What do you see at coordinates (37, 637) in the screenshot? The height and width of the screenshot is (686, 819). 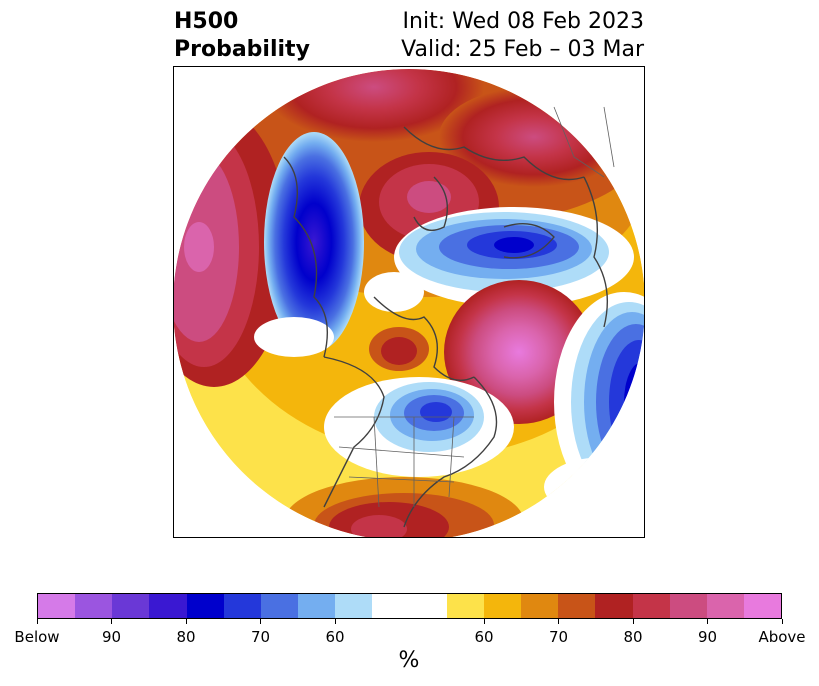 I see `colorbar-tick-label: Below` at bounding box center [37, 637].